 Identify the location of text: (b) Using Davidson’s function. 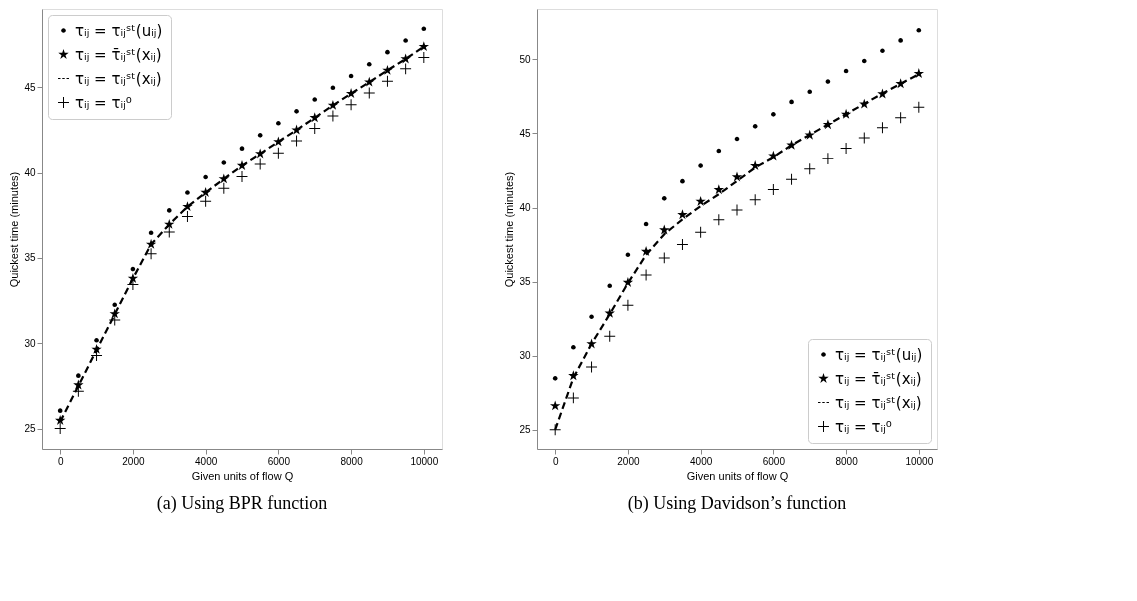
(737, 503).